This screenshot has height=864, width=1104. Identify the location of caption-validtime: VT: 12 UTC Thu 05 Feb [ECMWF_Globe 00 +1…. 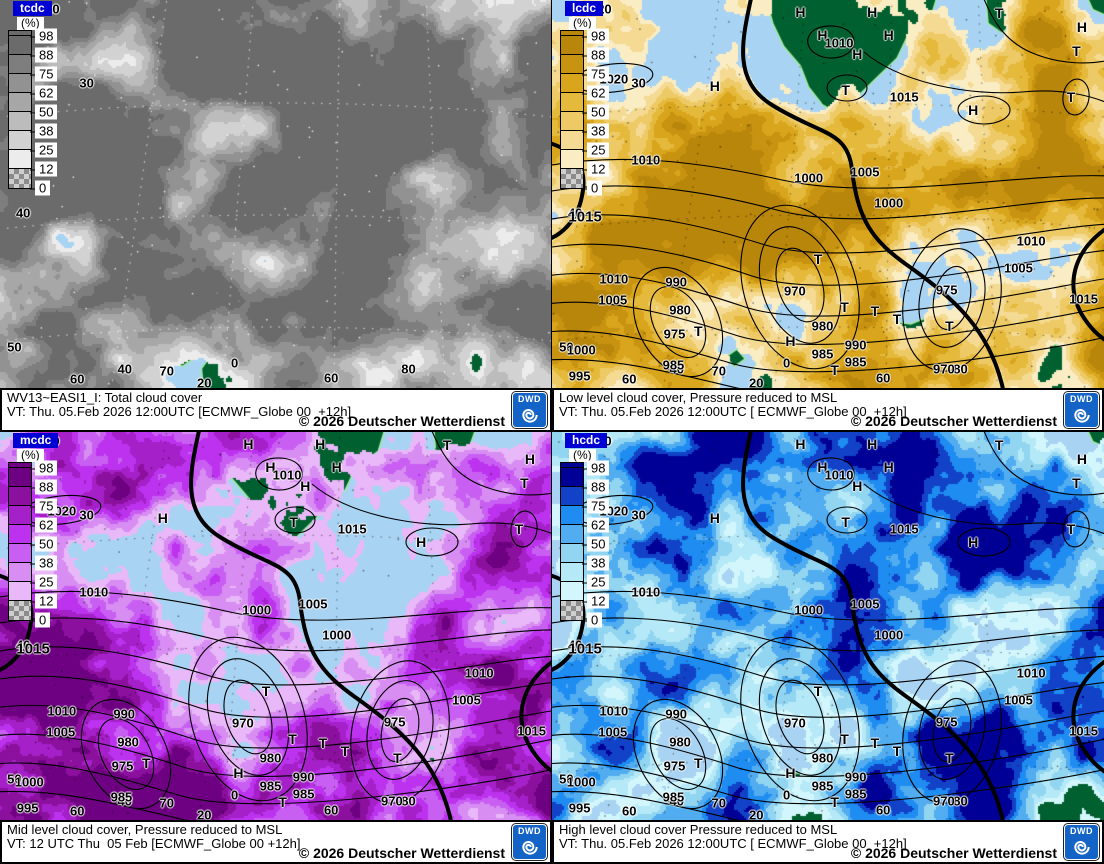
(154, 843).